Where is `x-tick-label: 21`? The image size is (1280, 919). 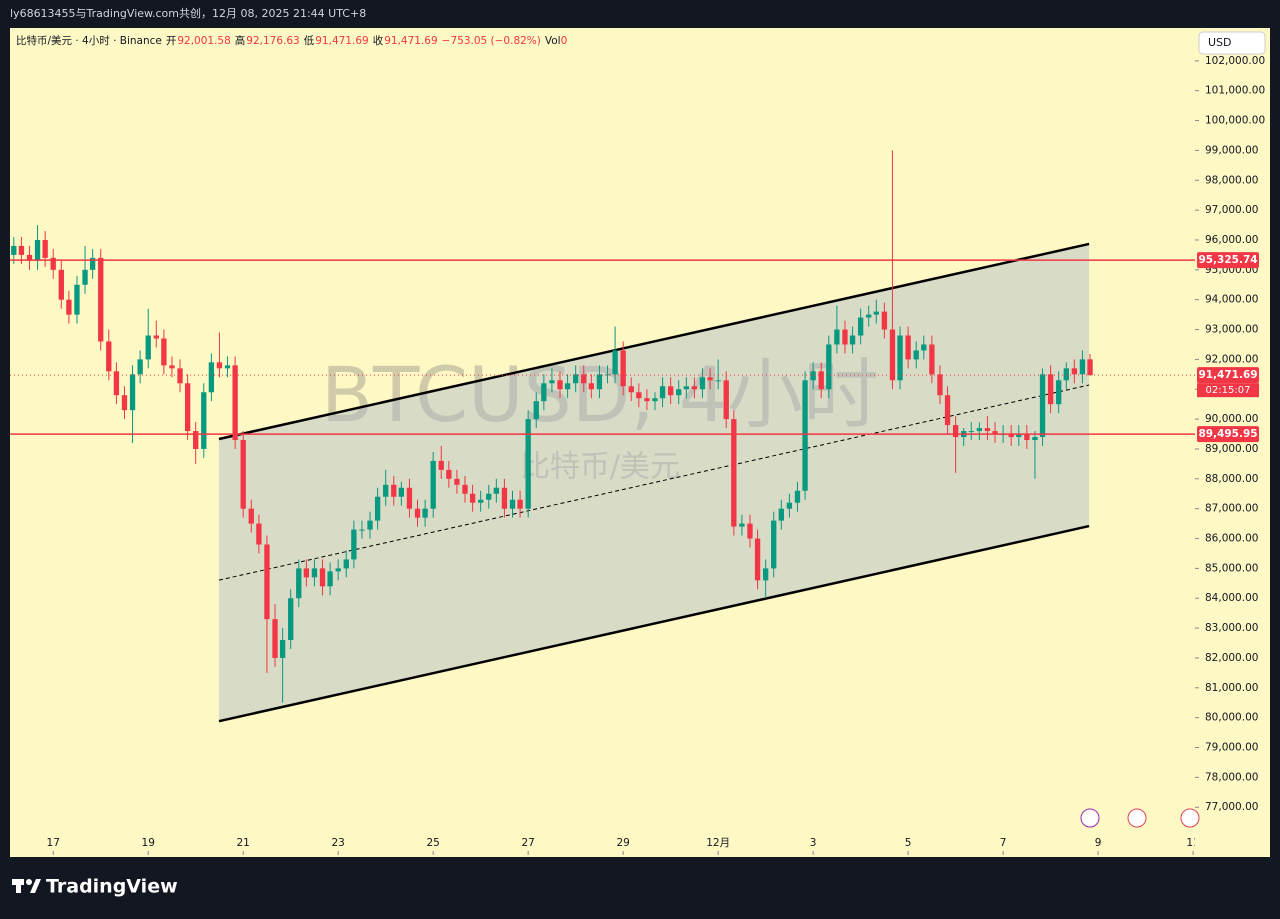
x-tick-label: 21 is located at coordinates (243, 843).